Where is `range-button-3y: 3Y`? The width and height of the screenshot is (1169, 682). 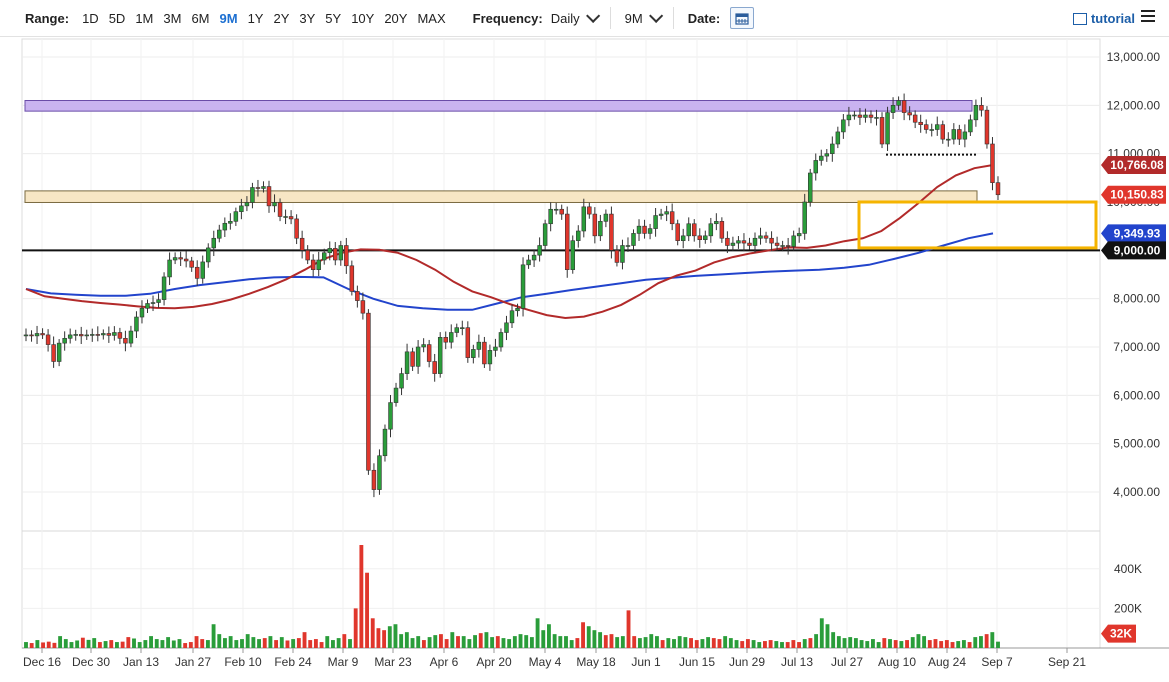 range-button-3y: 3Y is located at coordinates (307, 18).